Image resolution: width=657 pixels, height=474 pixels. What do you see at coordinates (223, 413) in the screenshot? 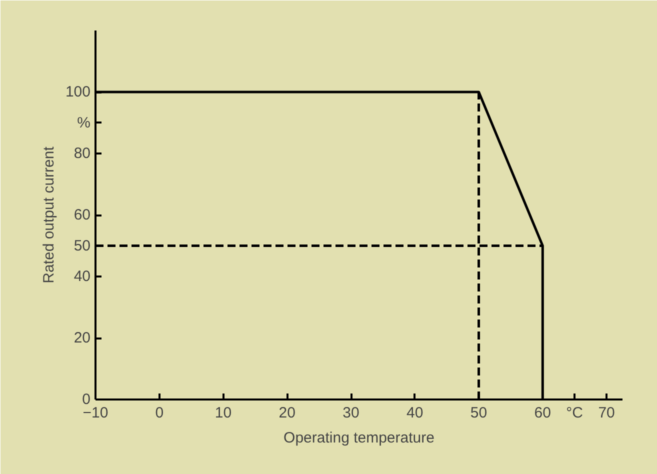
I see `x-tick-label: 10` at bounding box center [223, 413].